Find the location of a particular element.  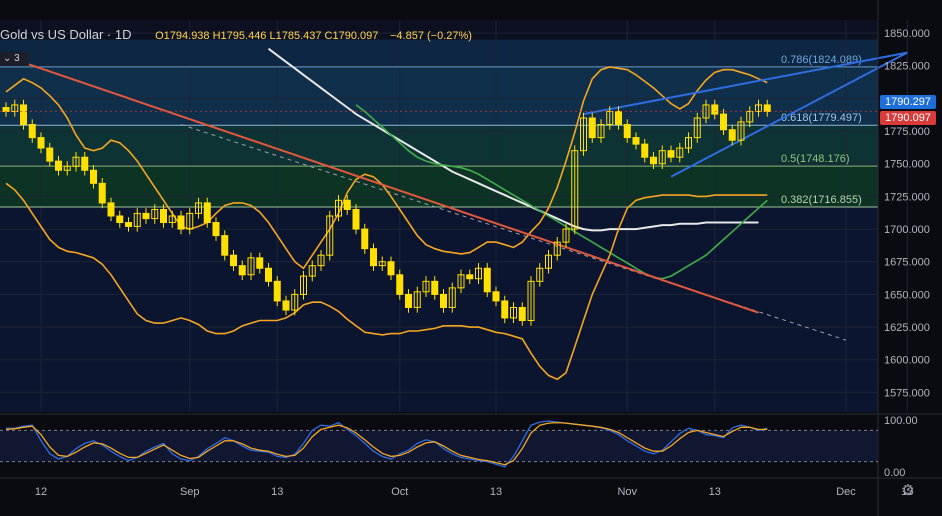

indicator-toggle-button: ⌄ 3 is located at coordinates (14, 59).